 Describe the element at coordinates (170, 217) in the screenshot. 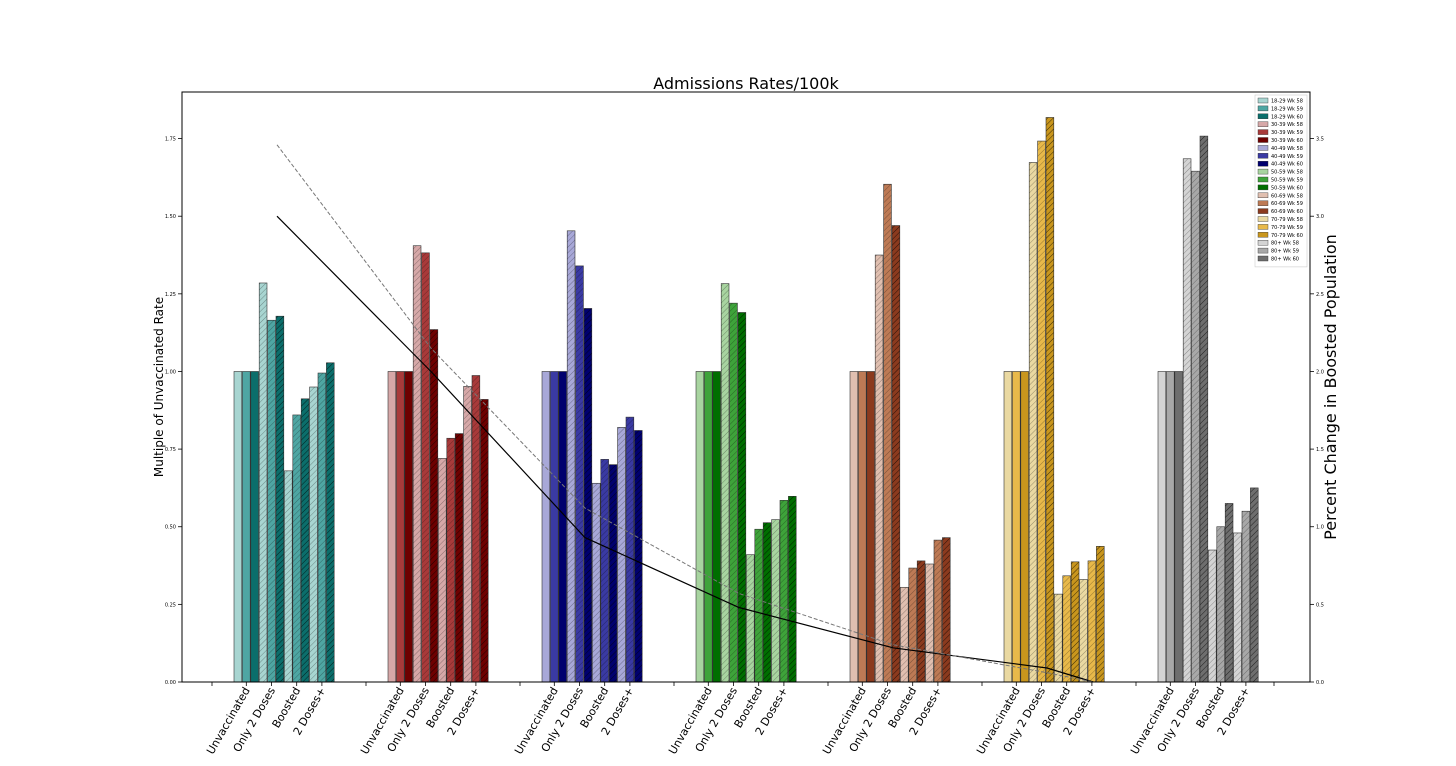

I see `y-tick-label: 1.50` at that location.